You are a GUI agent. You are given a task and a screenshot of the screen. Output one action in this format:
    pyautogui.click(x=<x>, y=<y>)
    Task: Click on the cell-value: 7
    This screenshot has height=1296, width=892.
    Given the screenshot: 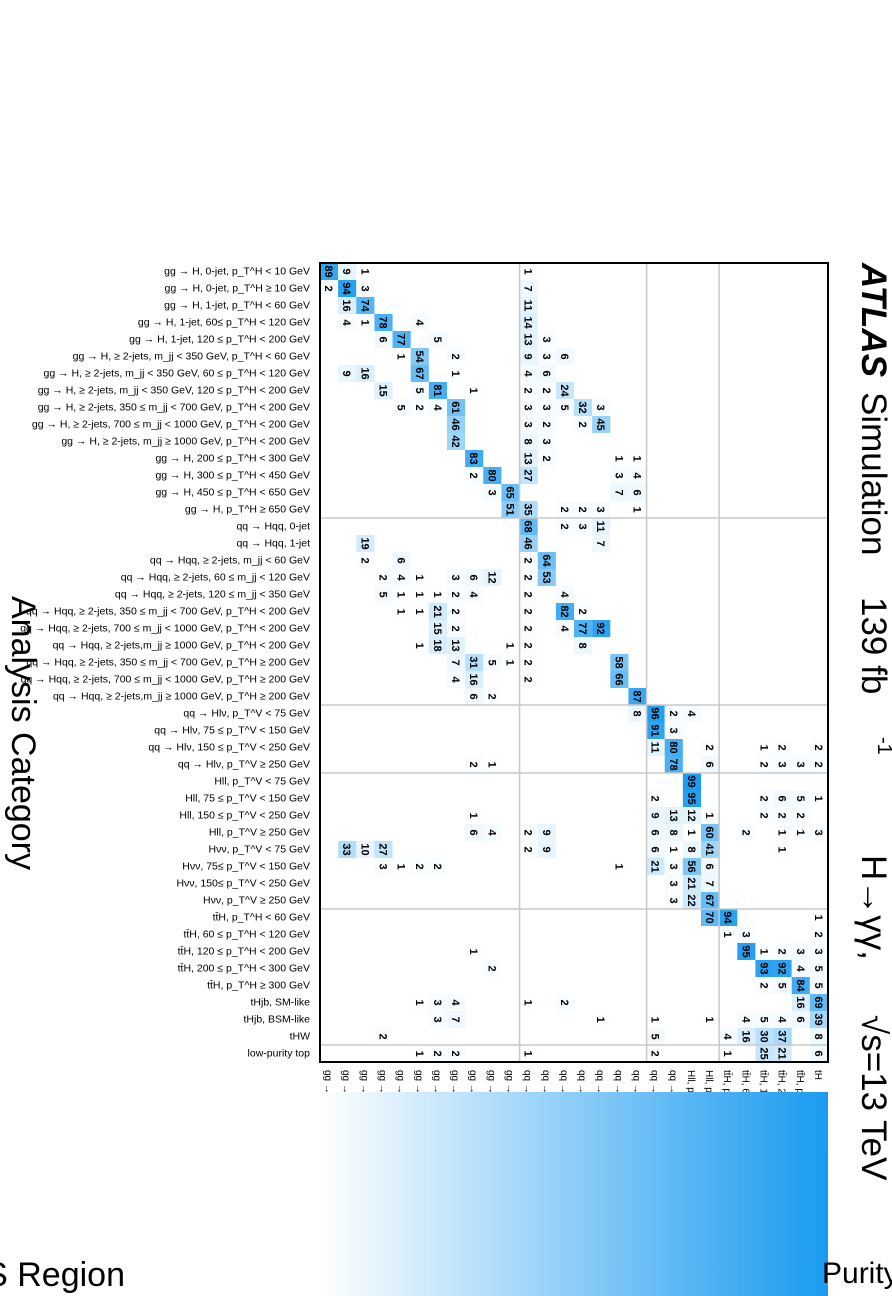 What is the action you would take?
    pyautogui.click(x=600, y=543)
    